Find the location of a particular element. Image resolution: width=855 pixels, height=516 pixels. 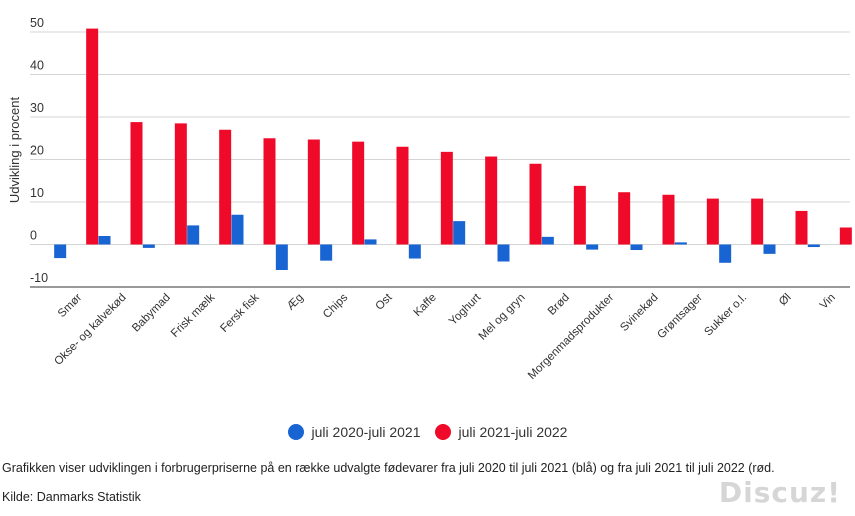

x-tick-label: Chips is located at coordinates (335, 305).